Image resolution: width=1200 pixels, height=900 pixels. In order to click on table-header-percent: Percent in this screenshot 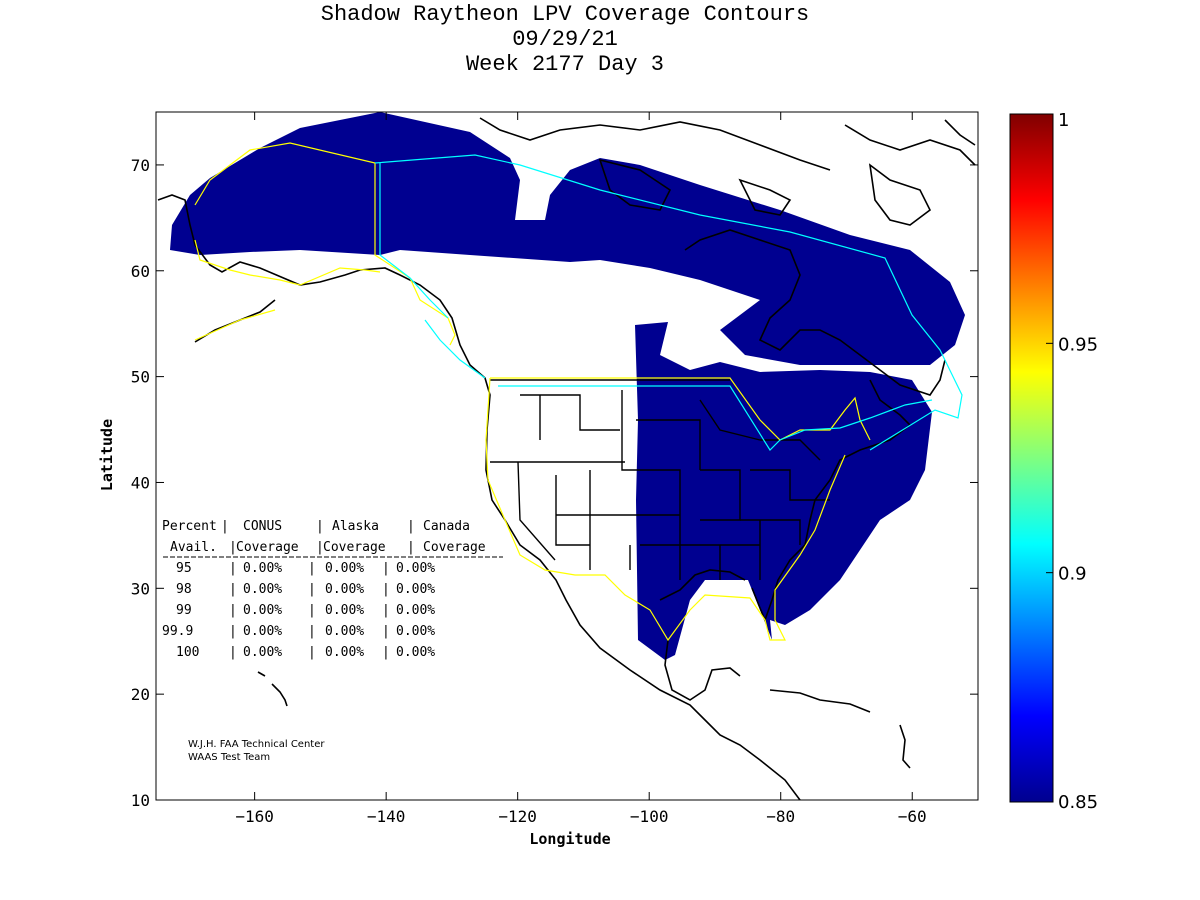, I will do `click(189, 526)`.